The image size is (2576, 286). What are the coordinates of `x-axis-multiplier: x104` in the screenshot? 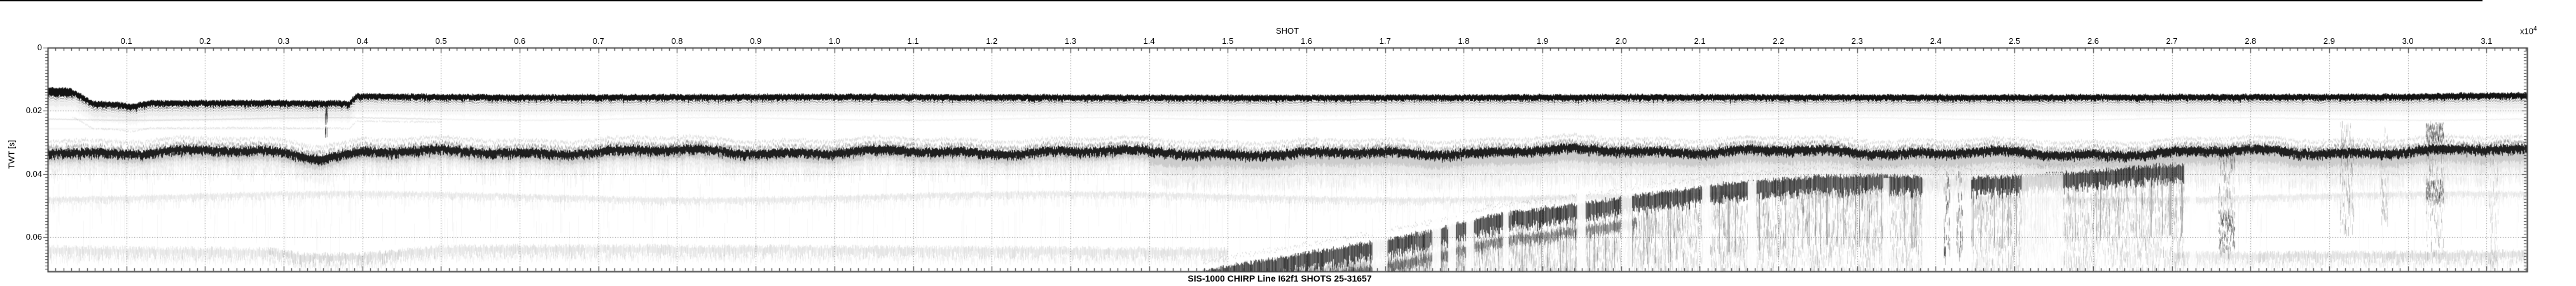 It's located at (2528, 30).